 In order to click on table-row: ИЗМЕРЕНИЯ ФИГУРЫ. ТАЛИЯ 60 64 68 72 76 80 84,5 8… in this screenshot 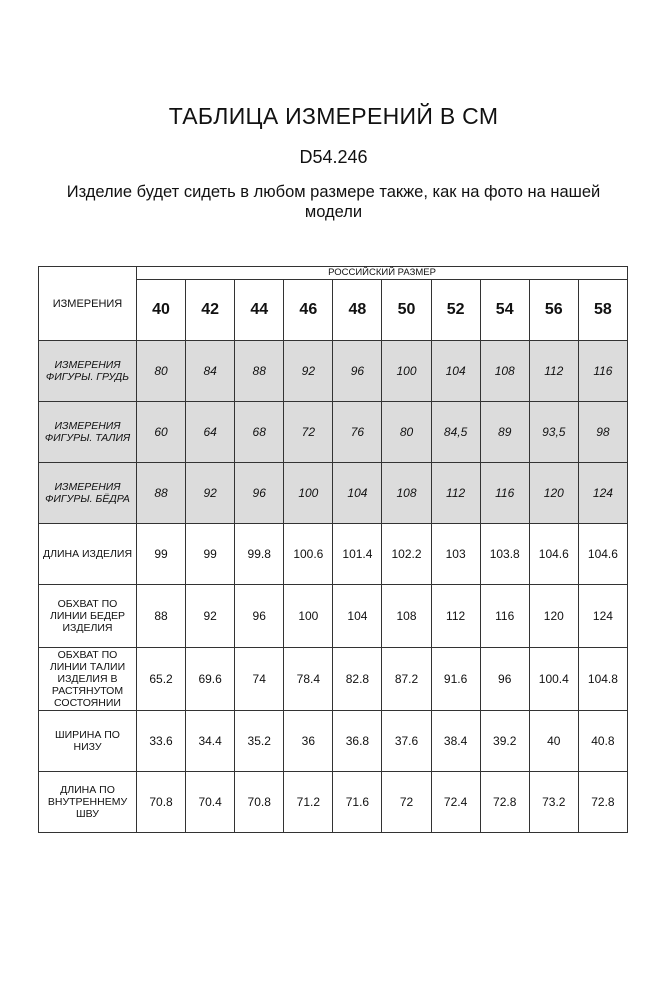, I will do `click(333, 432)`.